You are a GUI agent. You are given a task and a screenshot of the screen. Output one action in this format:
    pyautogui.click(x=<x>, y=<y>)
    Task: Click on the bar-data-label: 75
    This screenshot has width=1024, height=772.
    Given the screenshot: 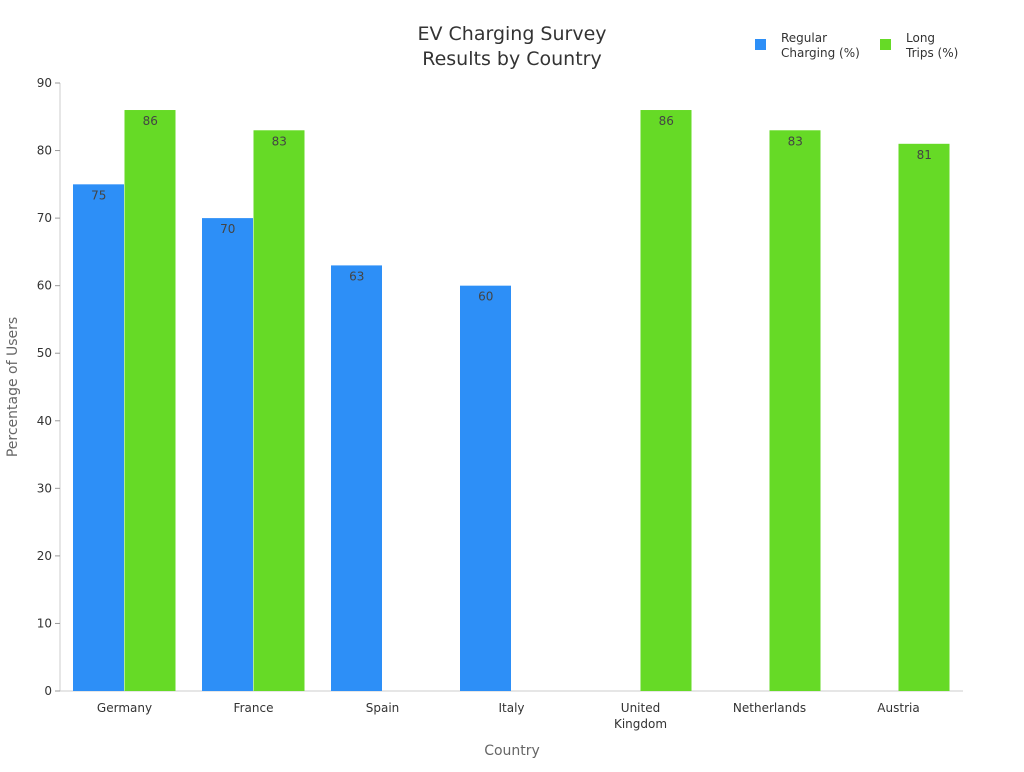 What is the action you would take?
    pyautogui.click(x=98, y=195)
    